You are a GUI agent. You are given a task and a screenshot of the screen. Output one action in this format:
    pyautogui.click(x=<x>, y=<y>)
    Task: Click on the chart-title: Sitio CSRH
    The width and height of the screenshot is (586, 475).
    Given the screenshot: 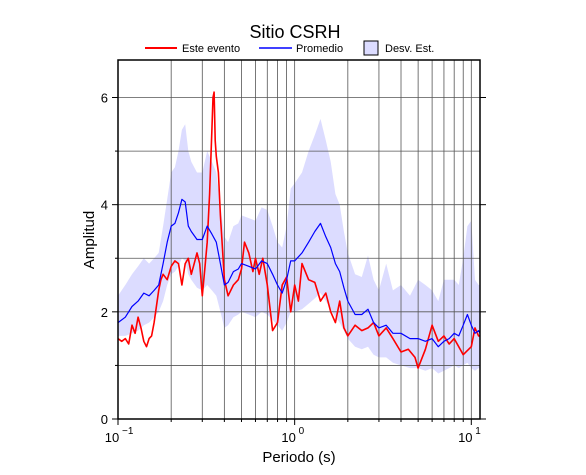 What is the action you would take?
    pyautogui.click(x=294, y=32)
    